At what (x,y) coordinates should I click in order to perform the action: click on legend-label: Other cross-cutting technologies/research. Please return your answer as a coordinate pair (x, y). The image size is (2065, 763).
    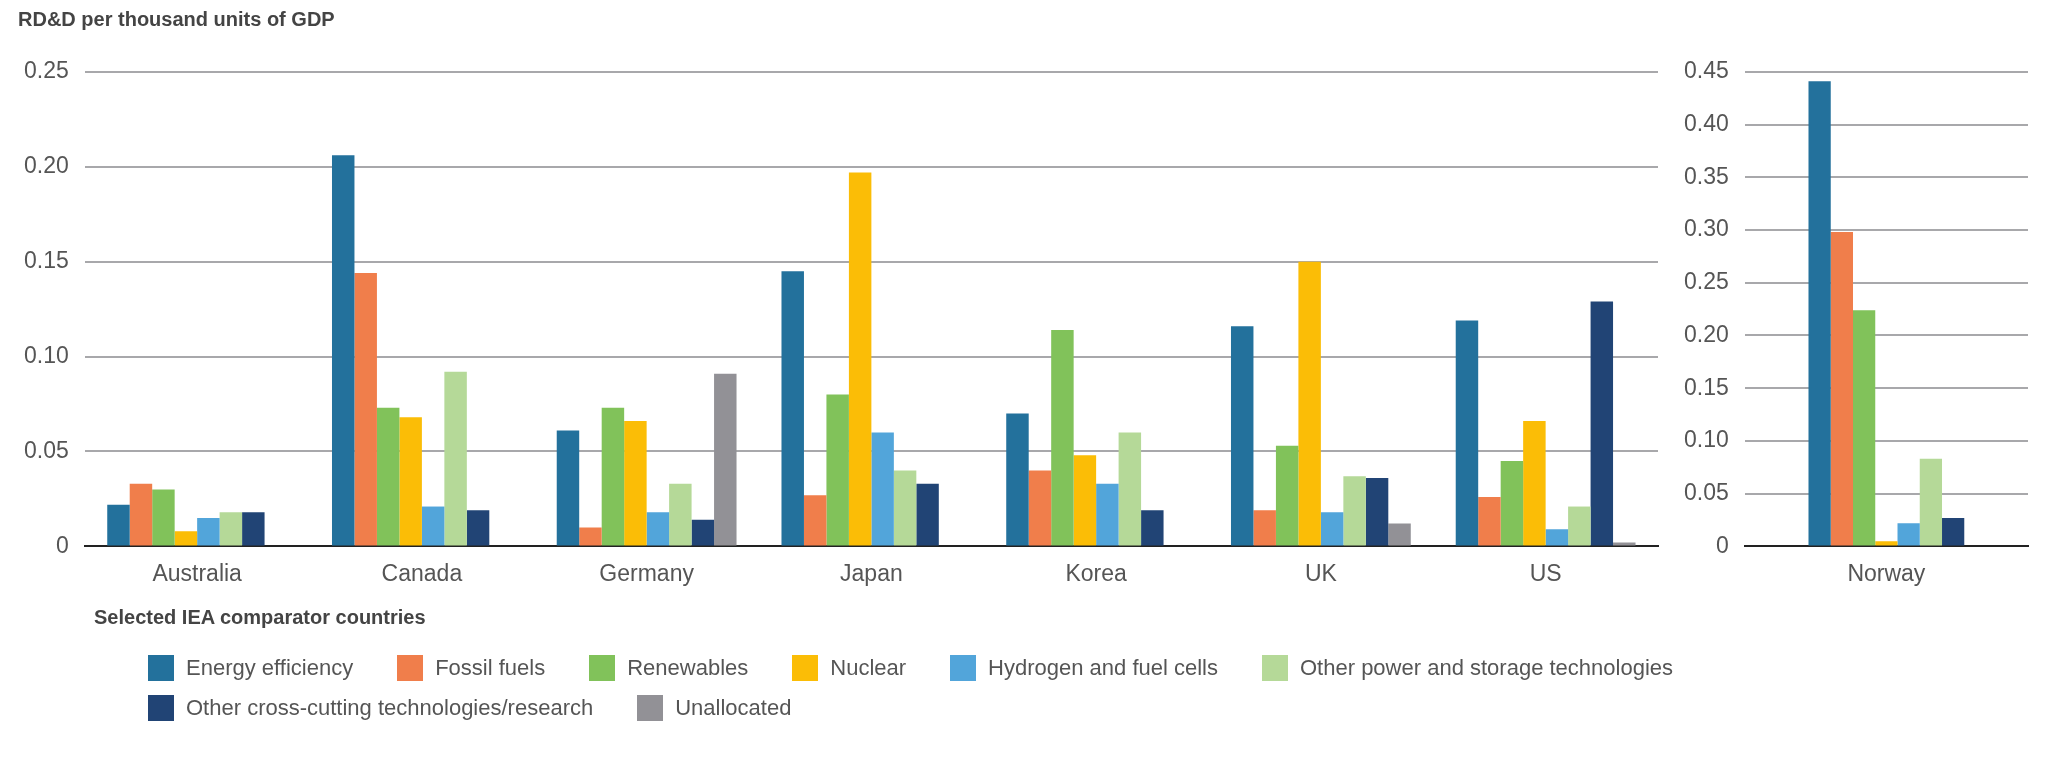
    Looking at the image, I should click on (390, 708).